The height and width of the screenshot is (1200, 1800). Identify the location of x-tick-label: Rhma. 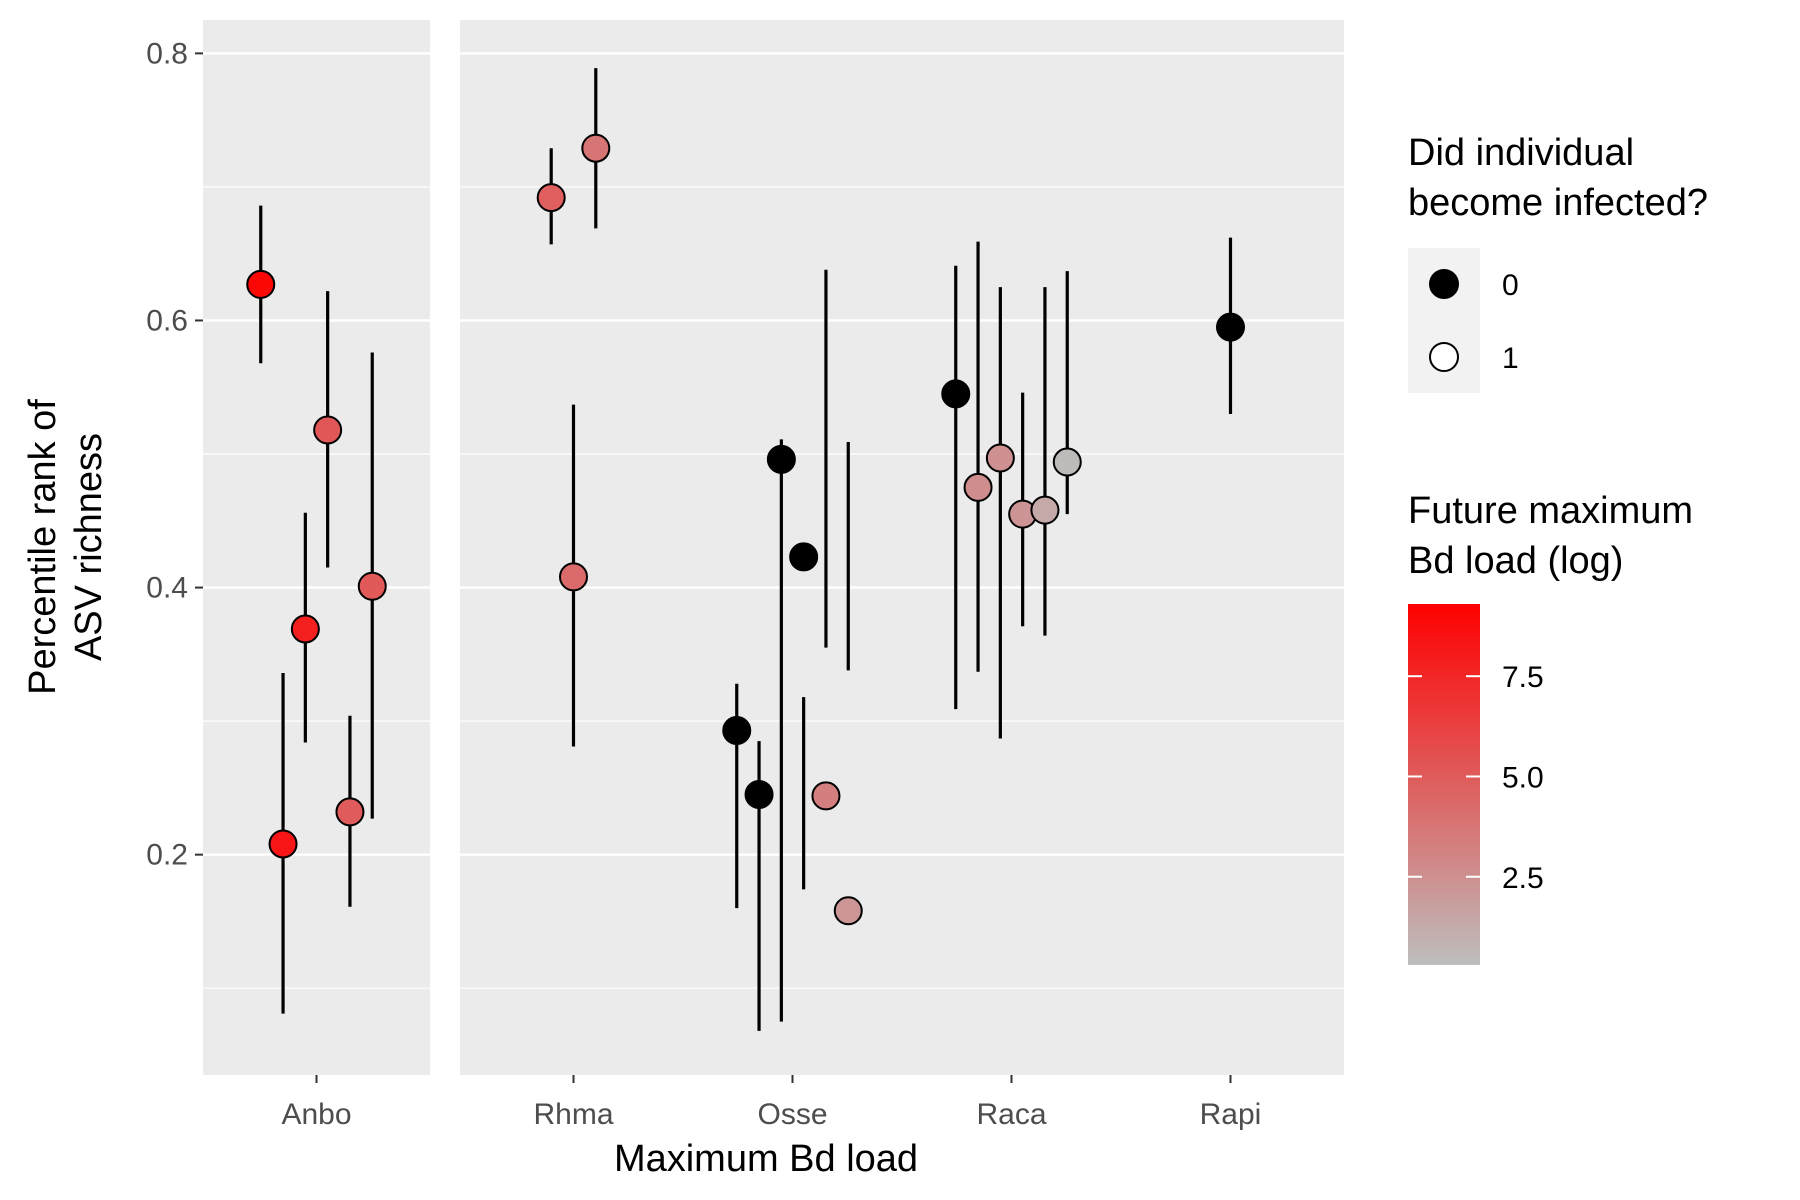
(573, 1114).